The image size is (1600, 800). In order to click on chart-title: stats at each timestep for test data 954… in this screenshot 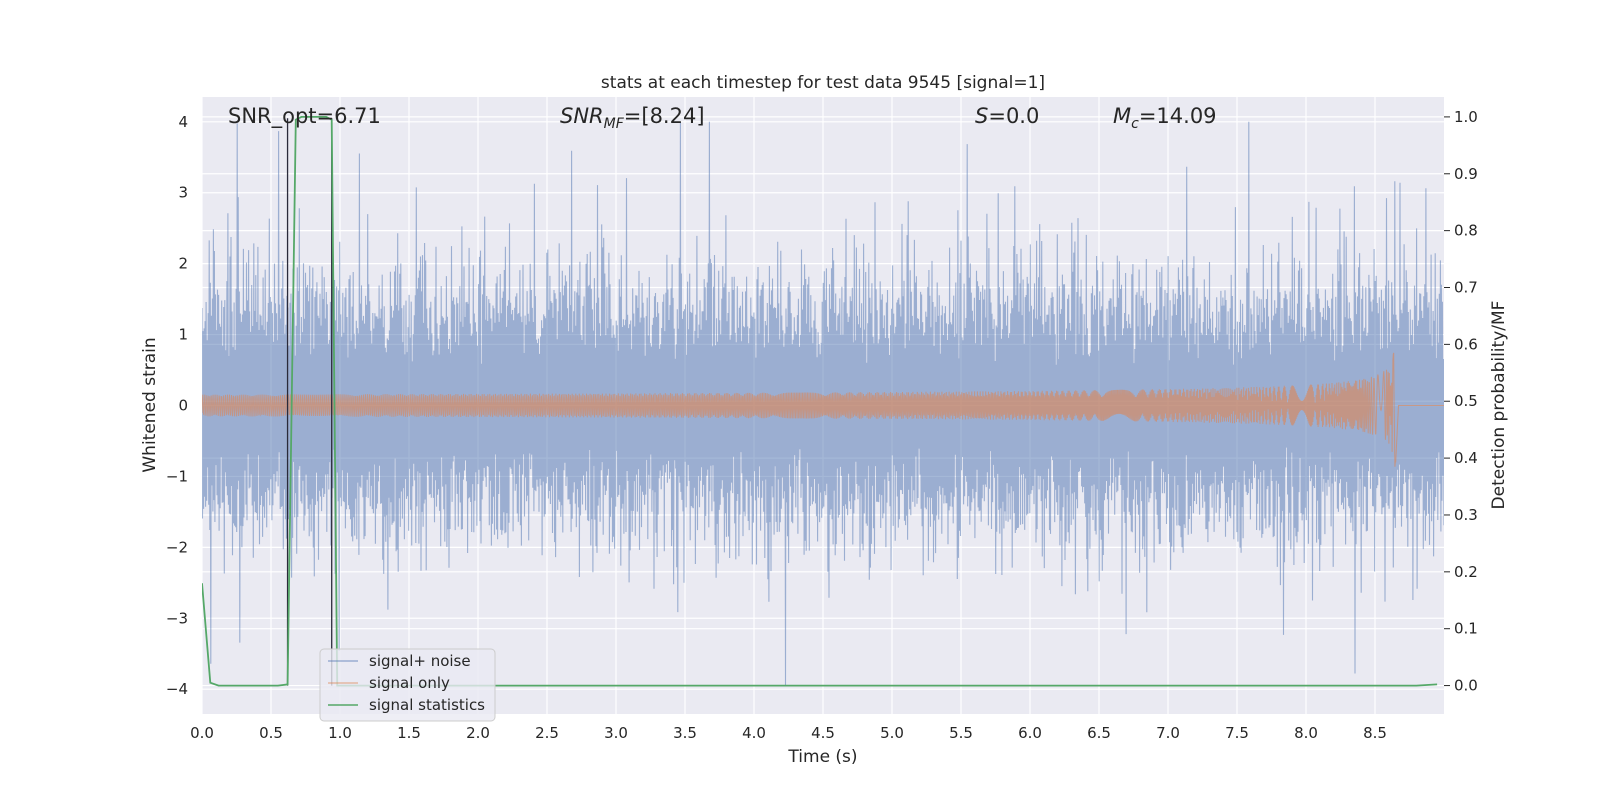, I will do `click(823, 83)`.